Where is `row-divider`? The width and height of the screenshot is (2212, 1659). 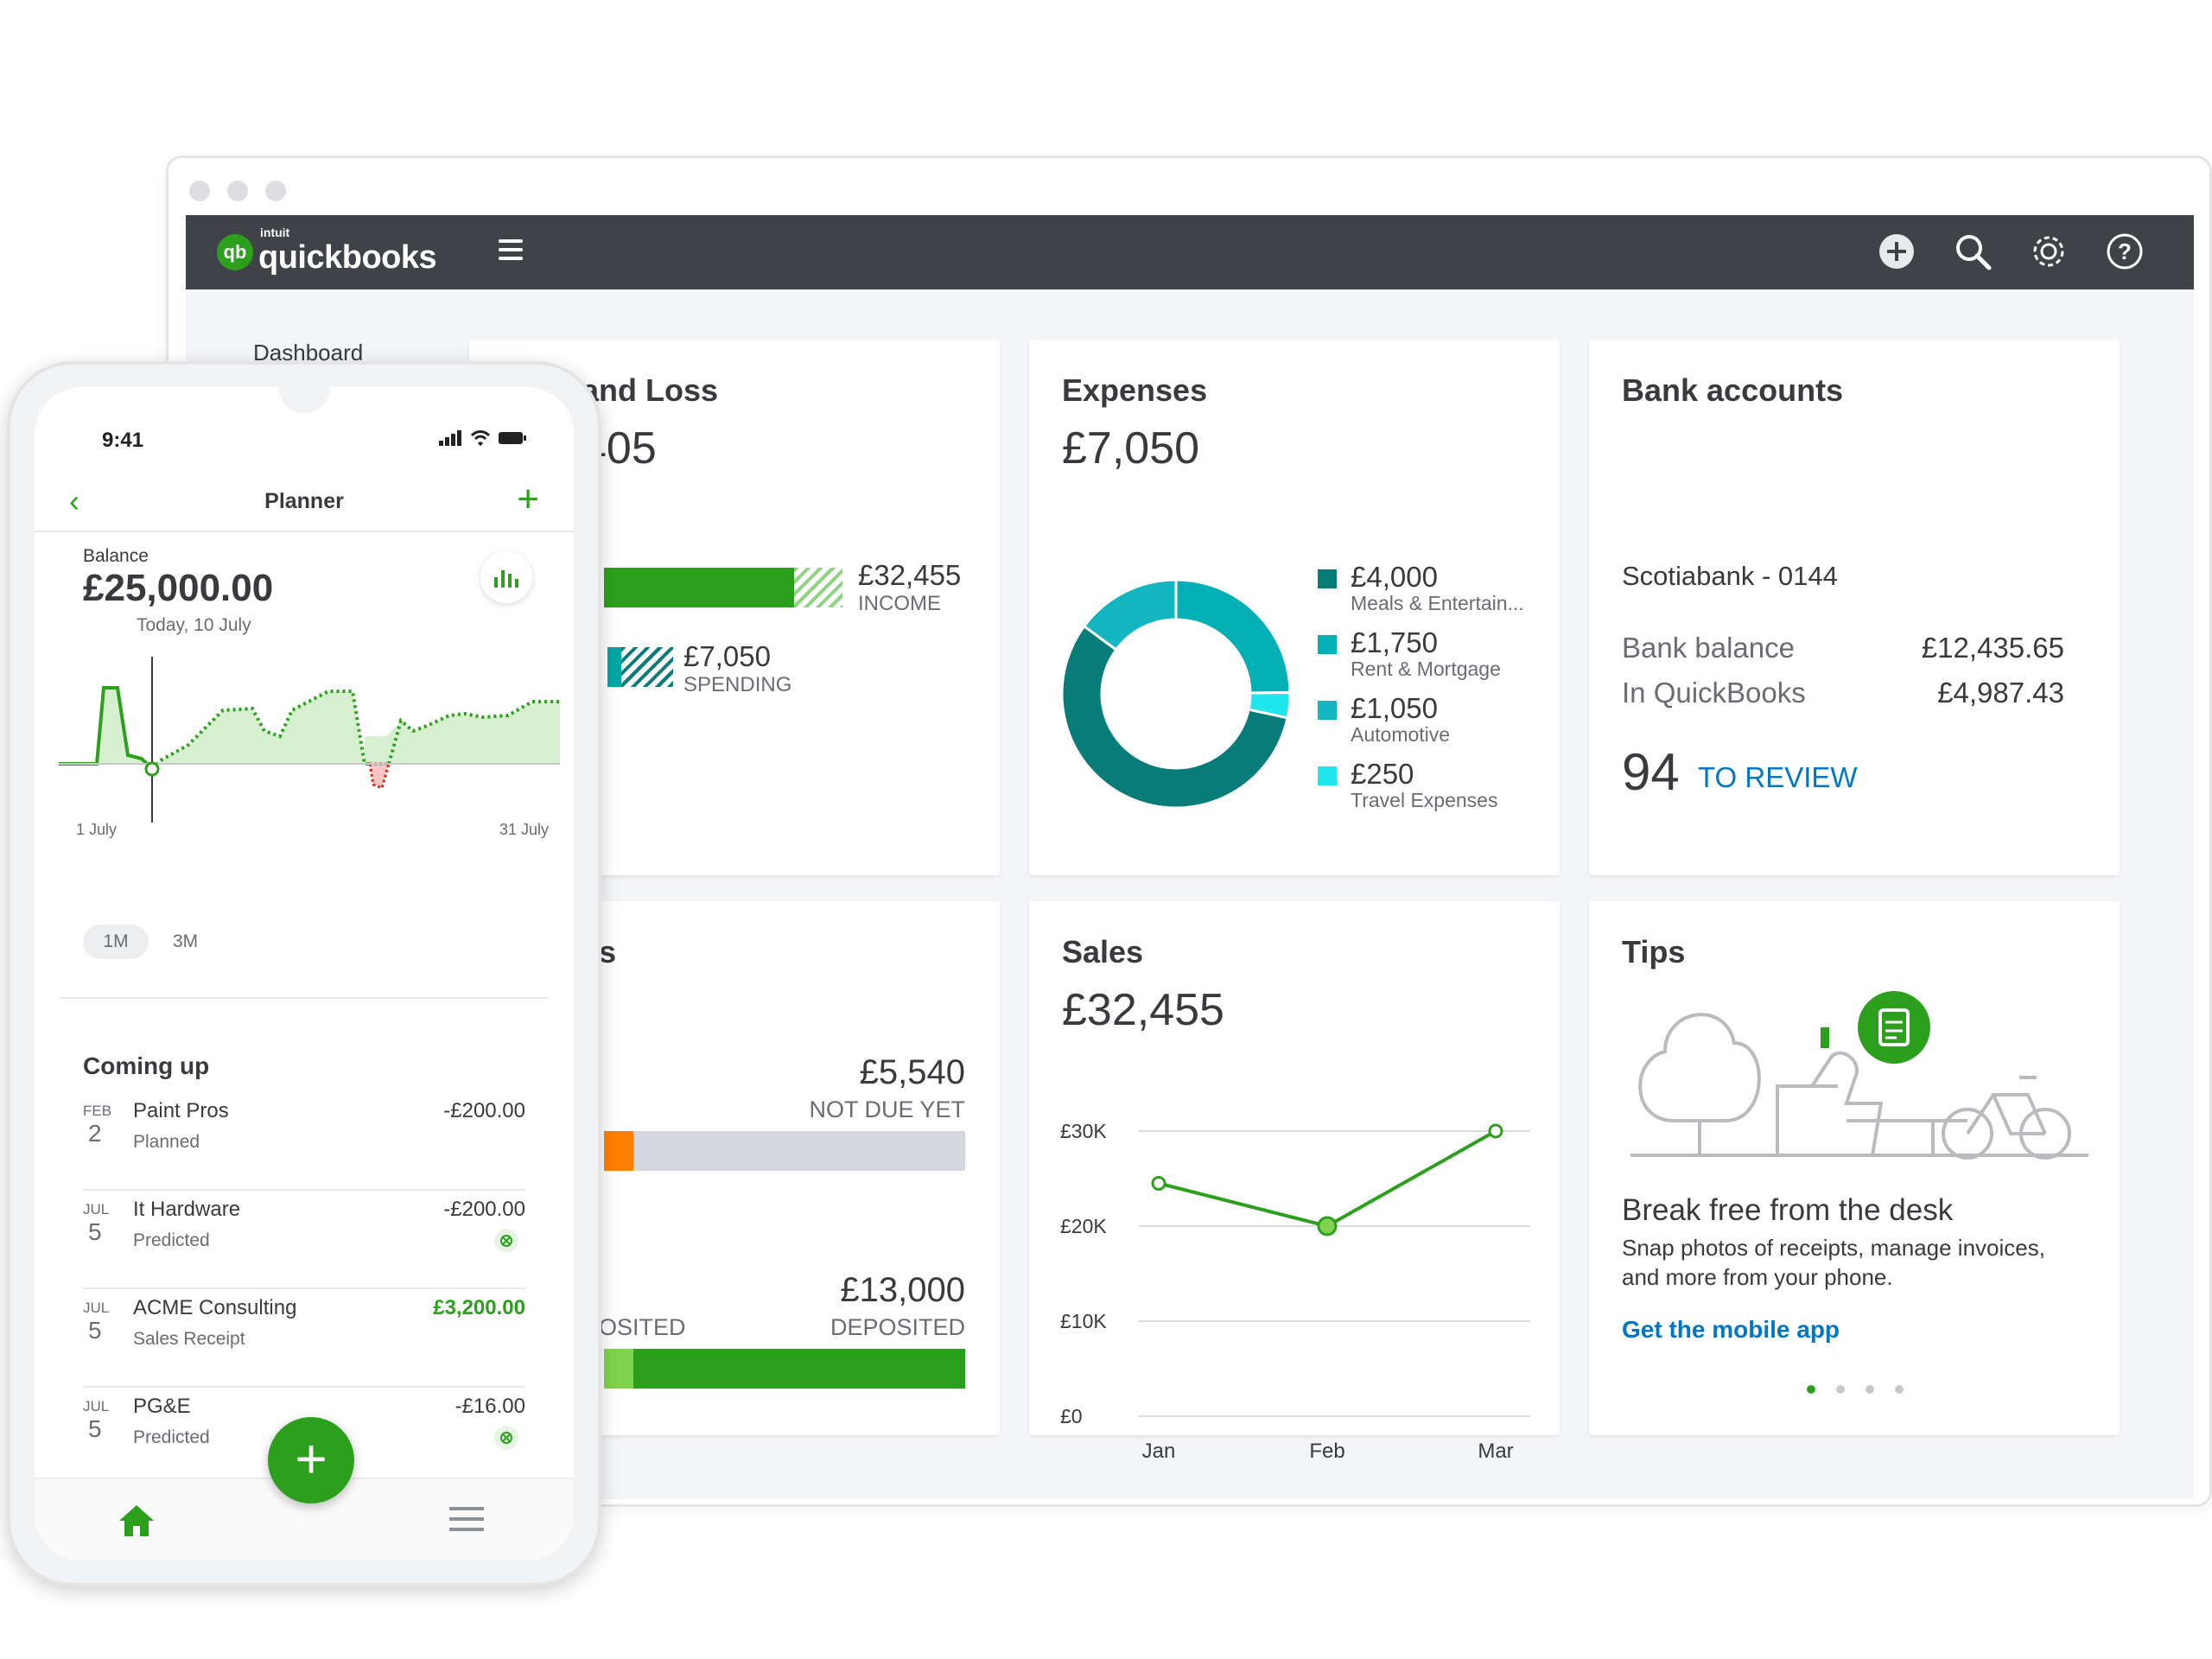 row-divider is located at coordinates (304, 1387).